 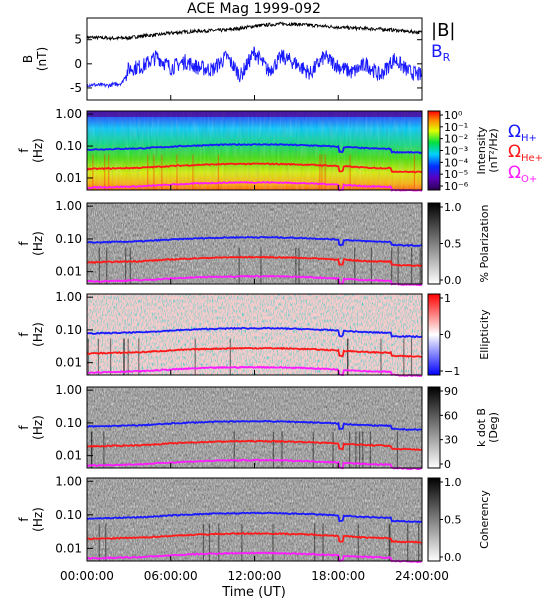 I want to click on colorbar-tick-label: 1, so click(x=447, y=298).